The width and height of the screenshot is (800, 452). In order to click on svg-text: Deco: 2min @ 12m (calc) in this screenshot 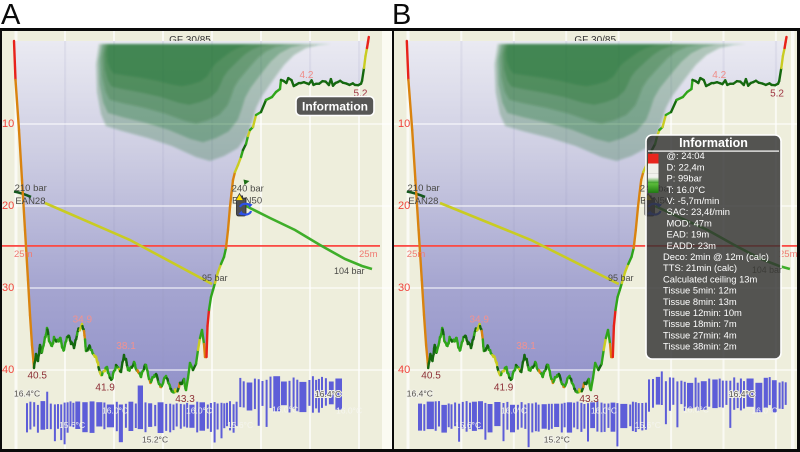, I will do `click(716, 256)`.